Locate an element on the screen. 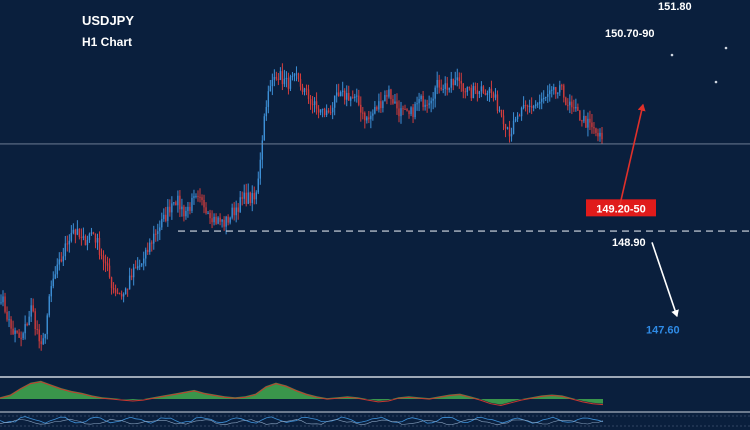 The image size is (750, 430). marker-dot is located at coordinates (716, 82).